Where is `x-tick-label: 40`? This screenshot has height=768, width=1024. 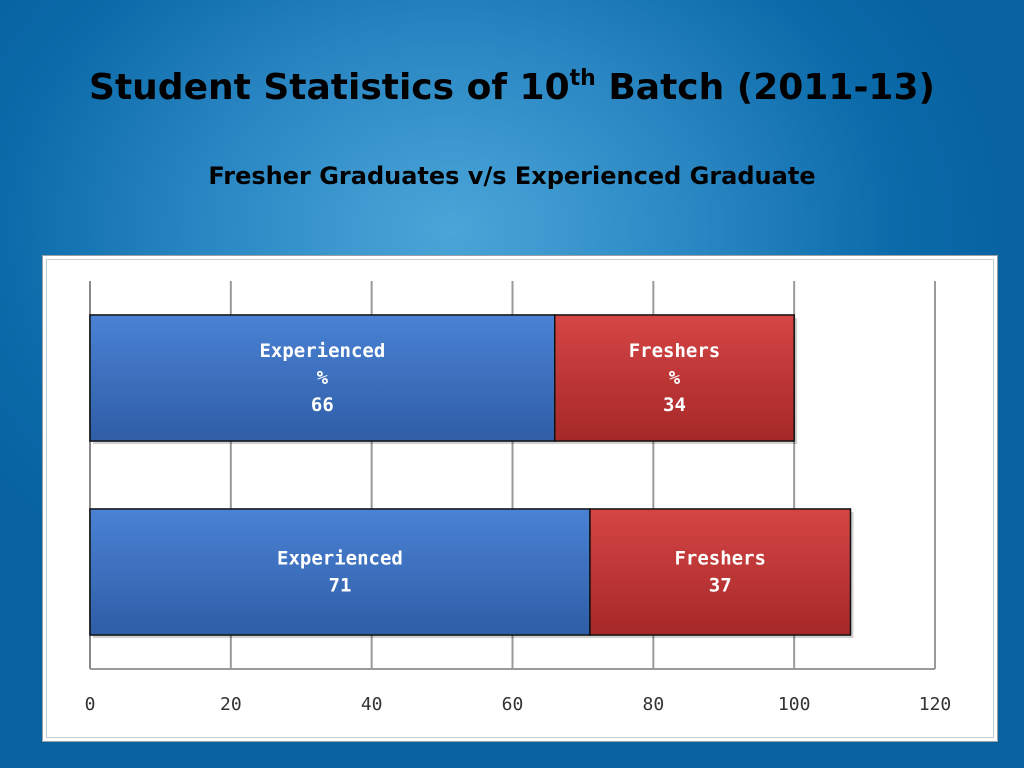
x-tick-label: 40 is located at coordinates (372, 704).